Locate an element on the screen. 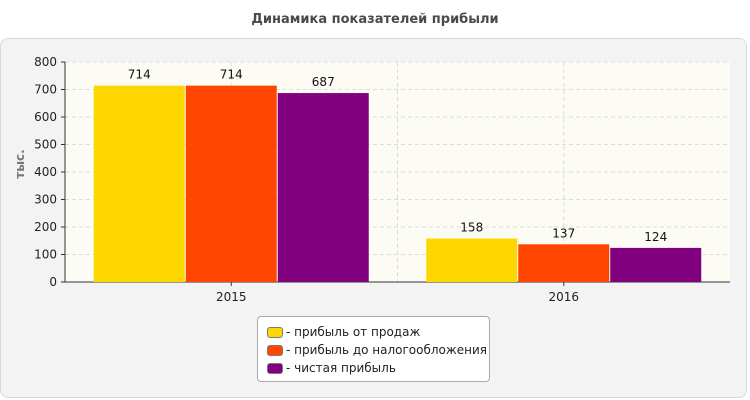 The image size is (750, 400). y-tick-label: 500 is located at coordinates (45, 145).